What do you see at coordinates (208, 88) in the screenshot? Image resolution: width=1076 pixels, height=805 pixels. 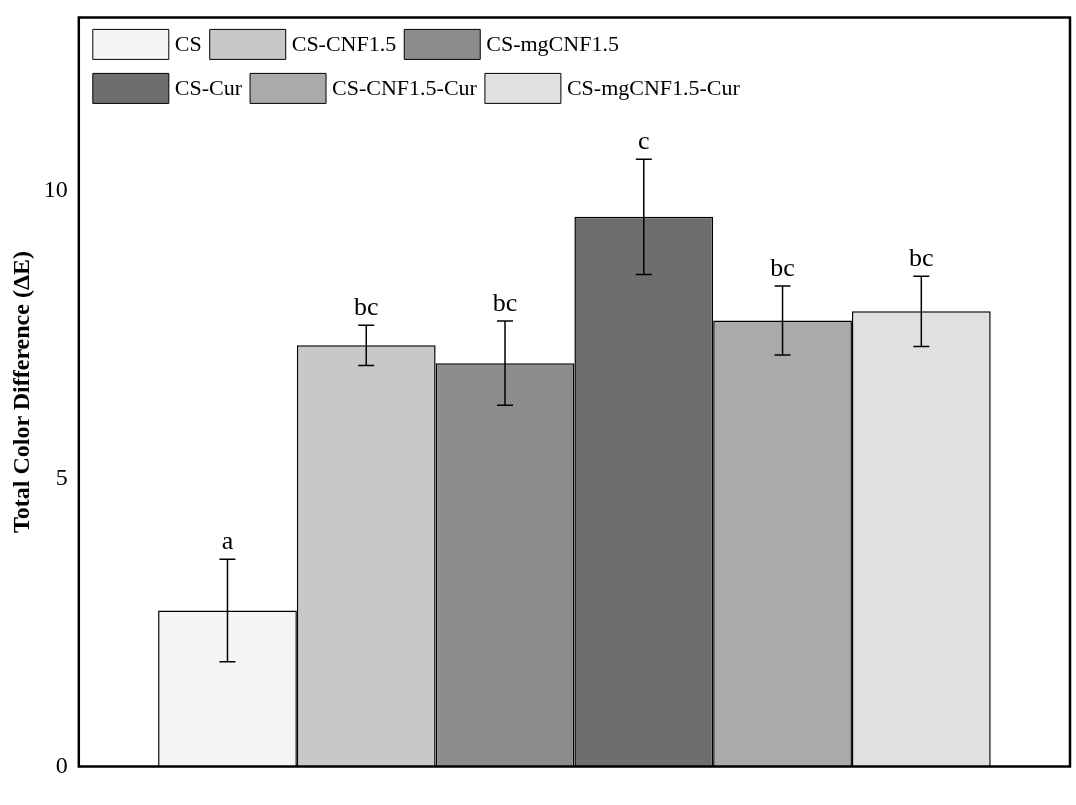 I see `legend-label: CS-Cur` at bounding box center [208, 88].